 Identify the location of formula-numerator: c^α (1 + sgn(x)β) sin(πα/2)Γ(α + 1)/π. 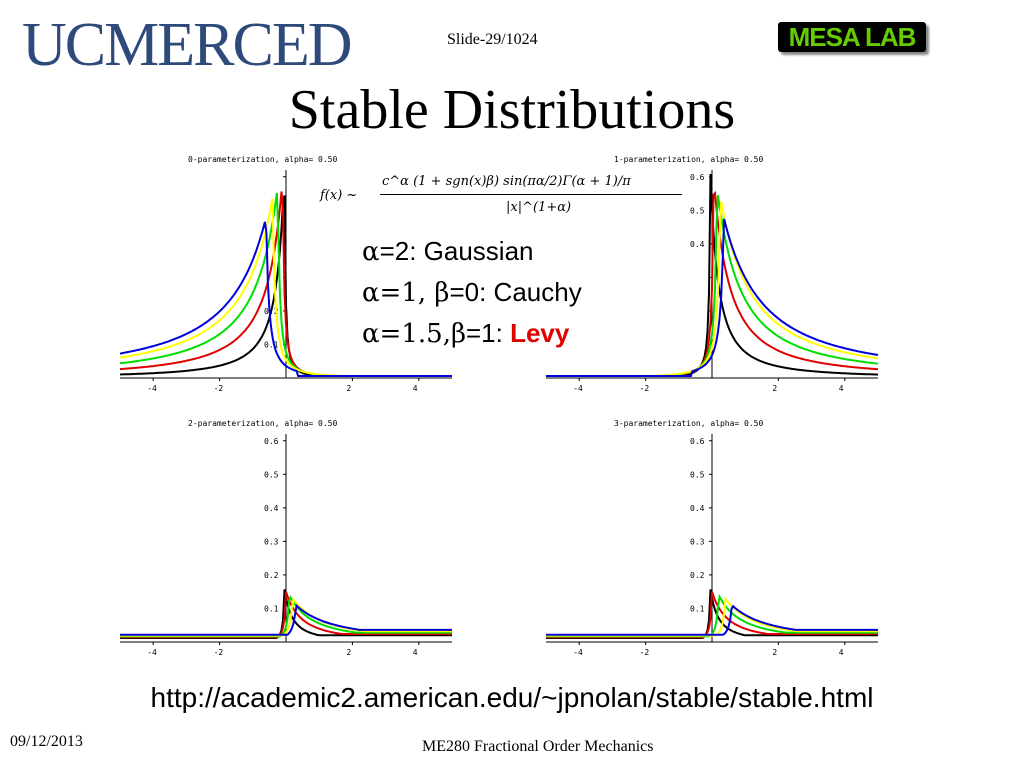
(506, 181).